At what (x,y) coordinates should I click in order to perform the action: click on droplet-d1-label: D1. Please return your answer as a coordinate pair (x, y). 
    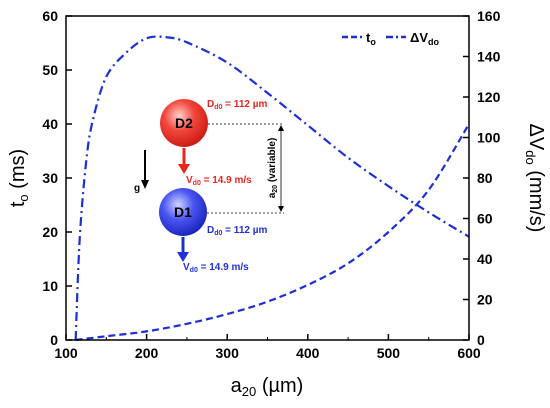
    Looking at the image, I should click on (183, 212).